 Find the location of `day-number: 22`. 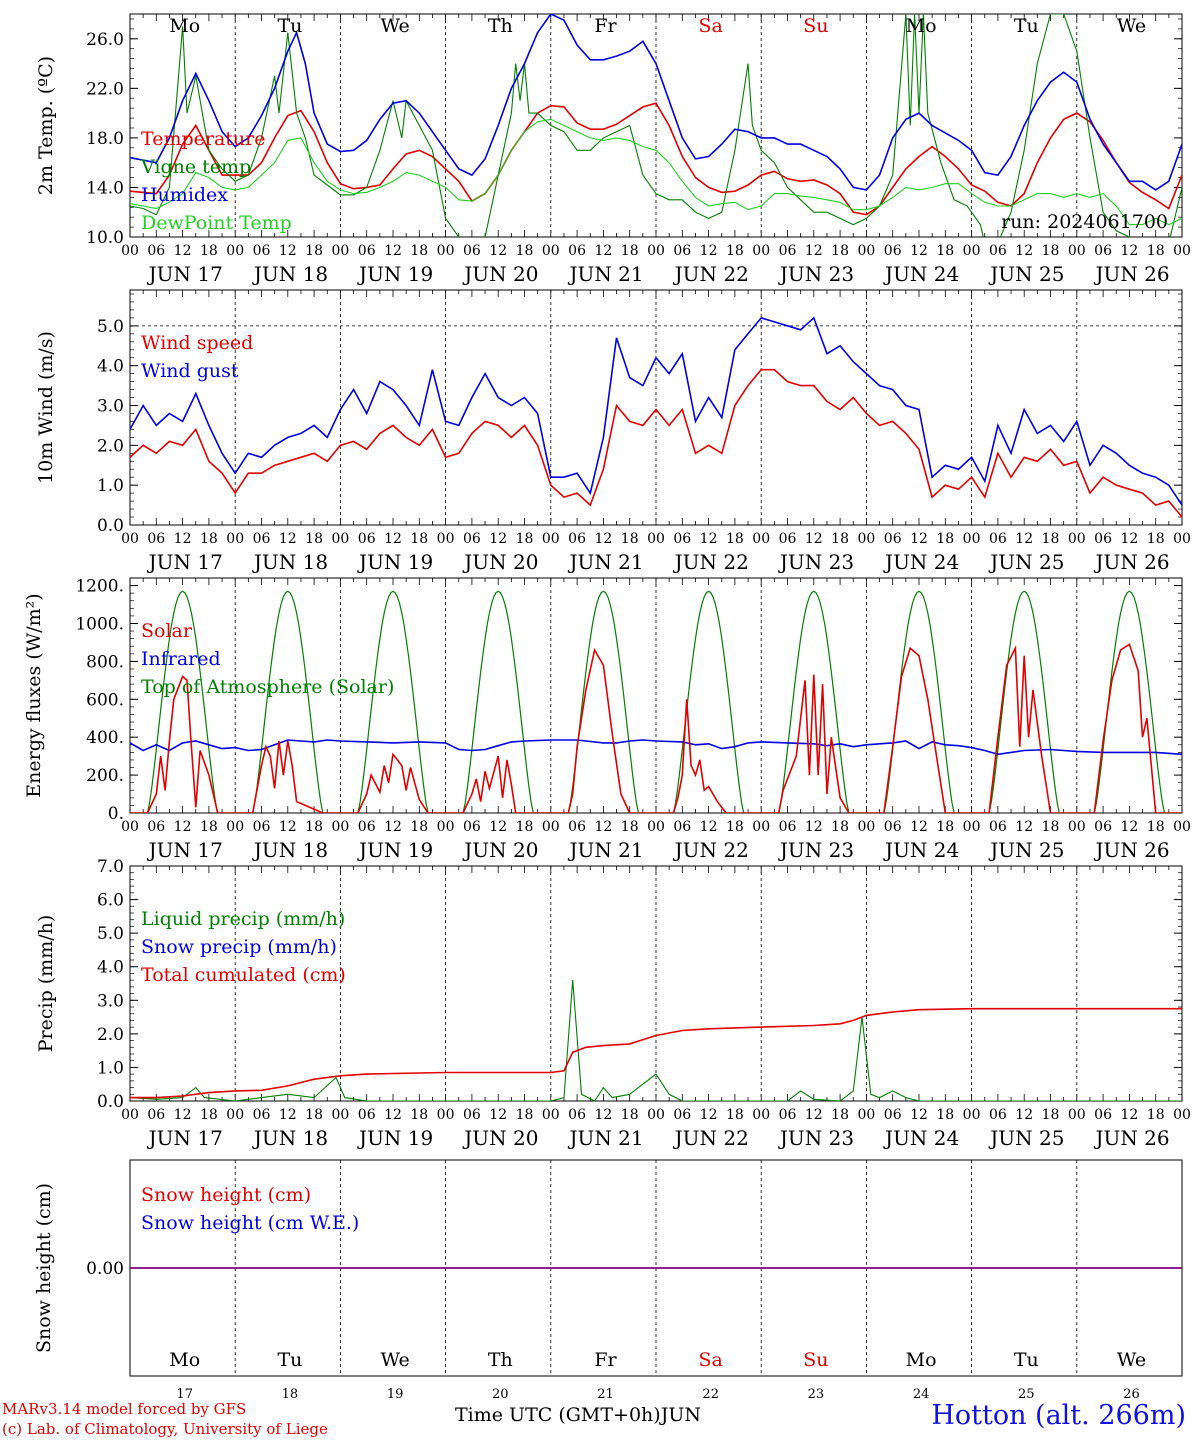

day-number: 22 is located at coordinates (710, 1394).